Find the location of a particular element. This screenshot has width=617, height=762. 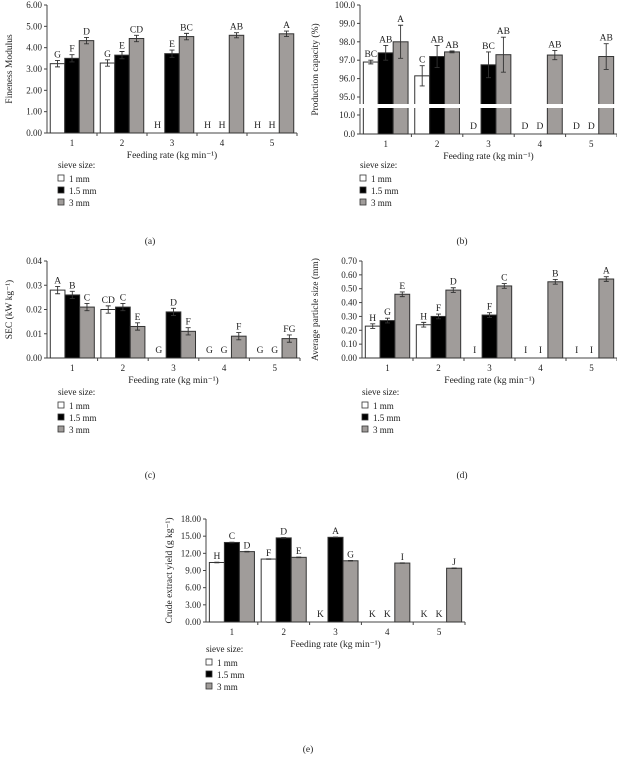

significance-letter: I is located at coordinates (474, 351).